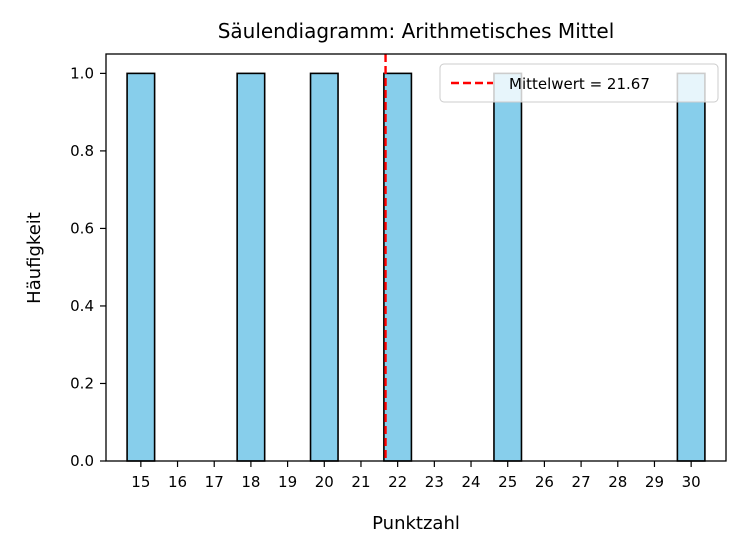  I want to click on legend-label: Mittelwert = 21.67, so click(579, 84).